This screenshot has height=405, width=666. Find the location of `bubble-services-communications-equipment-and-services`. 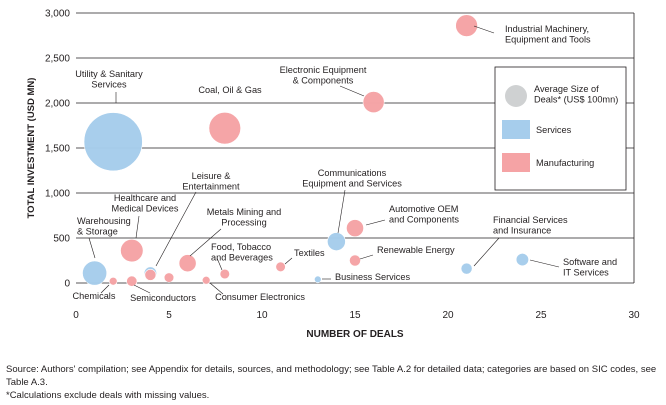

bubble-services-communications-equipment-and-services is located at coordinates (336, 241).